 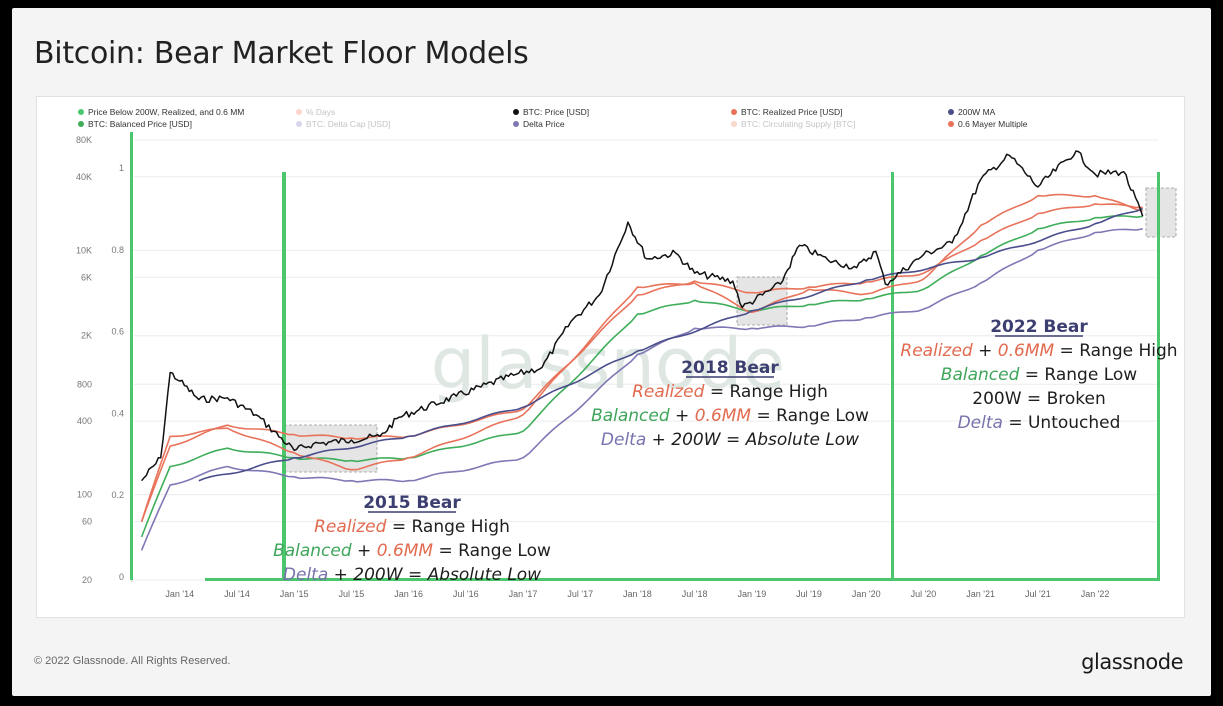 What do you see at coordinates (117, 332) in the screenshot?
I see `right-tick-label: 0.6` at bounding box center [117, 332].